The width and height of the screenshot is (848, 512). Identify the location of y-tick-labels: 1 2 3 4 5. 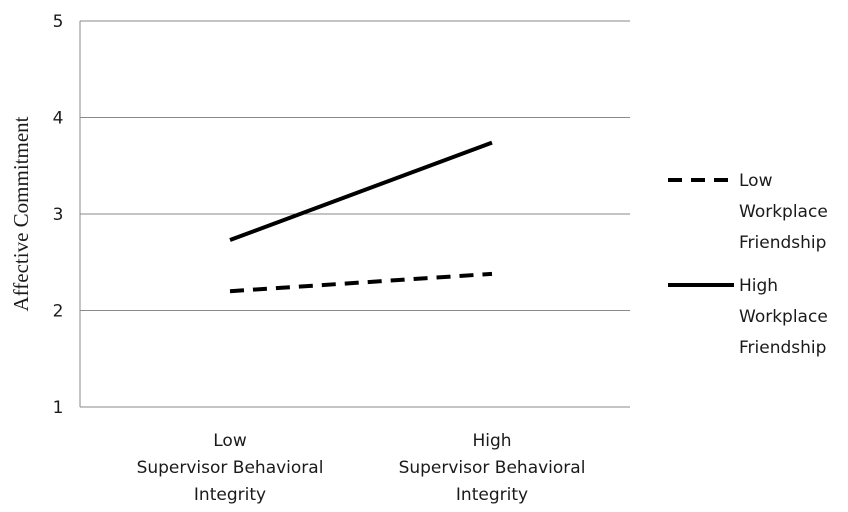
(58, 215).